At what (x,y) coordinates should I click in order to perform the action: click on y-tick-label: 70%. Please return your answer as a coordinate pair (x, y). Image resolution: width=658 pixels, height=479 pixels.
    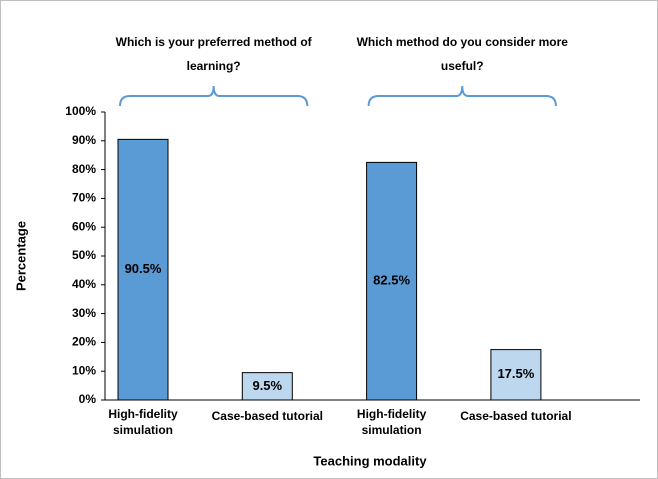
    Looking at the image, I should click on (84, 198).